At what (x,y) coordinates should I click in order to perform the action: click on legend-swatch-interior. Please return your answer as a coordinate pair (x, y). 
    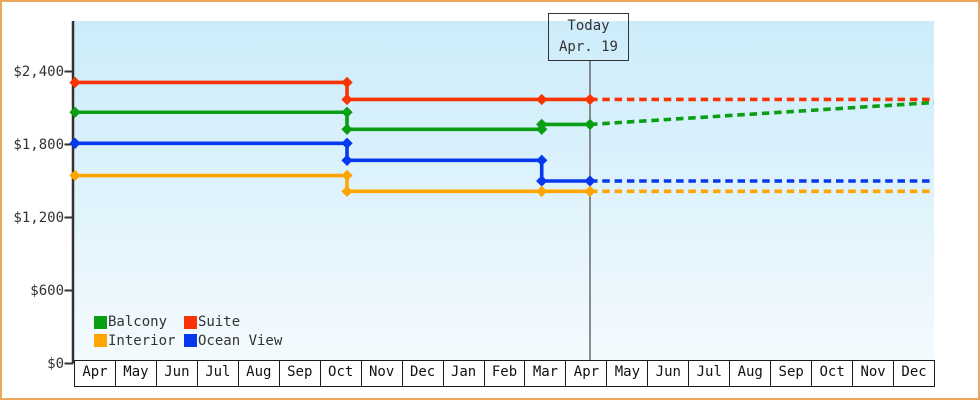
    Looking at the image, I should click on (100, 341).